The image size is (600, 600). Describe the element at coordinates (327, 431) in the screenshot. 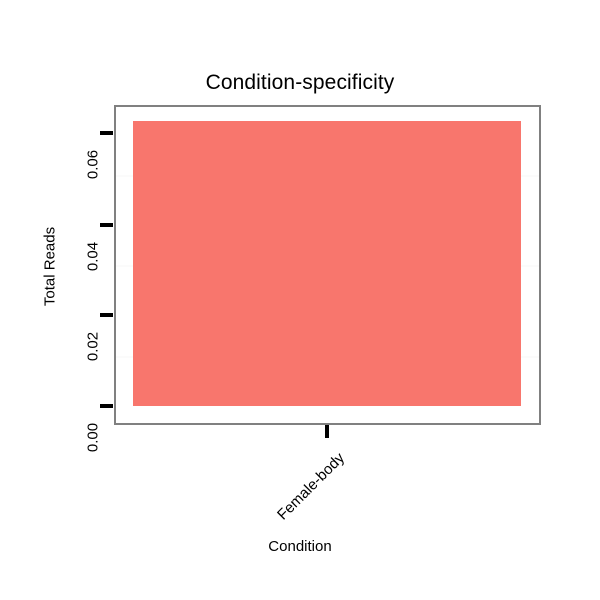

I see `x-tick-mark-female-body` at that location.